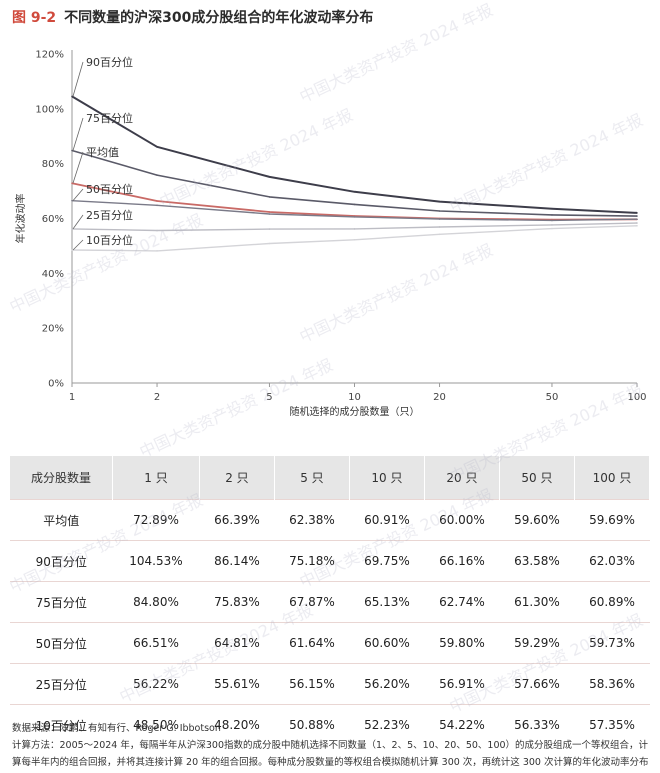 Image resolution: width=660 pixels, height=773 pixels. Describe the element at coordinates (156, 561) in the screenshot. I see `table-cell: 104.53%` at that location.